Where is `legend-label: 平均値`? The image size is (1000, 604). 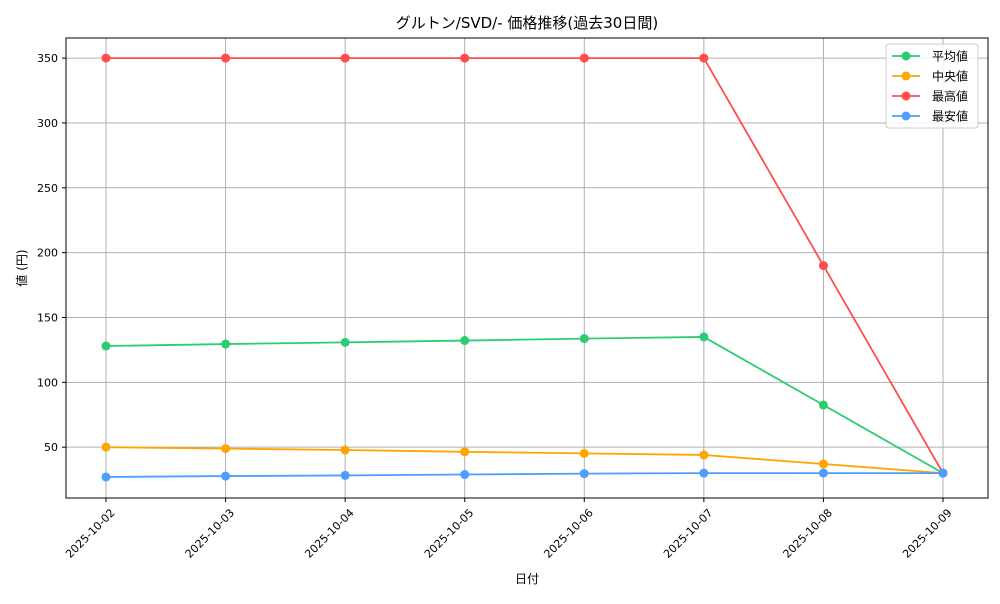
legend-label: 平均値 is located at coordinates (950, 56).